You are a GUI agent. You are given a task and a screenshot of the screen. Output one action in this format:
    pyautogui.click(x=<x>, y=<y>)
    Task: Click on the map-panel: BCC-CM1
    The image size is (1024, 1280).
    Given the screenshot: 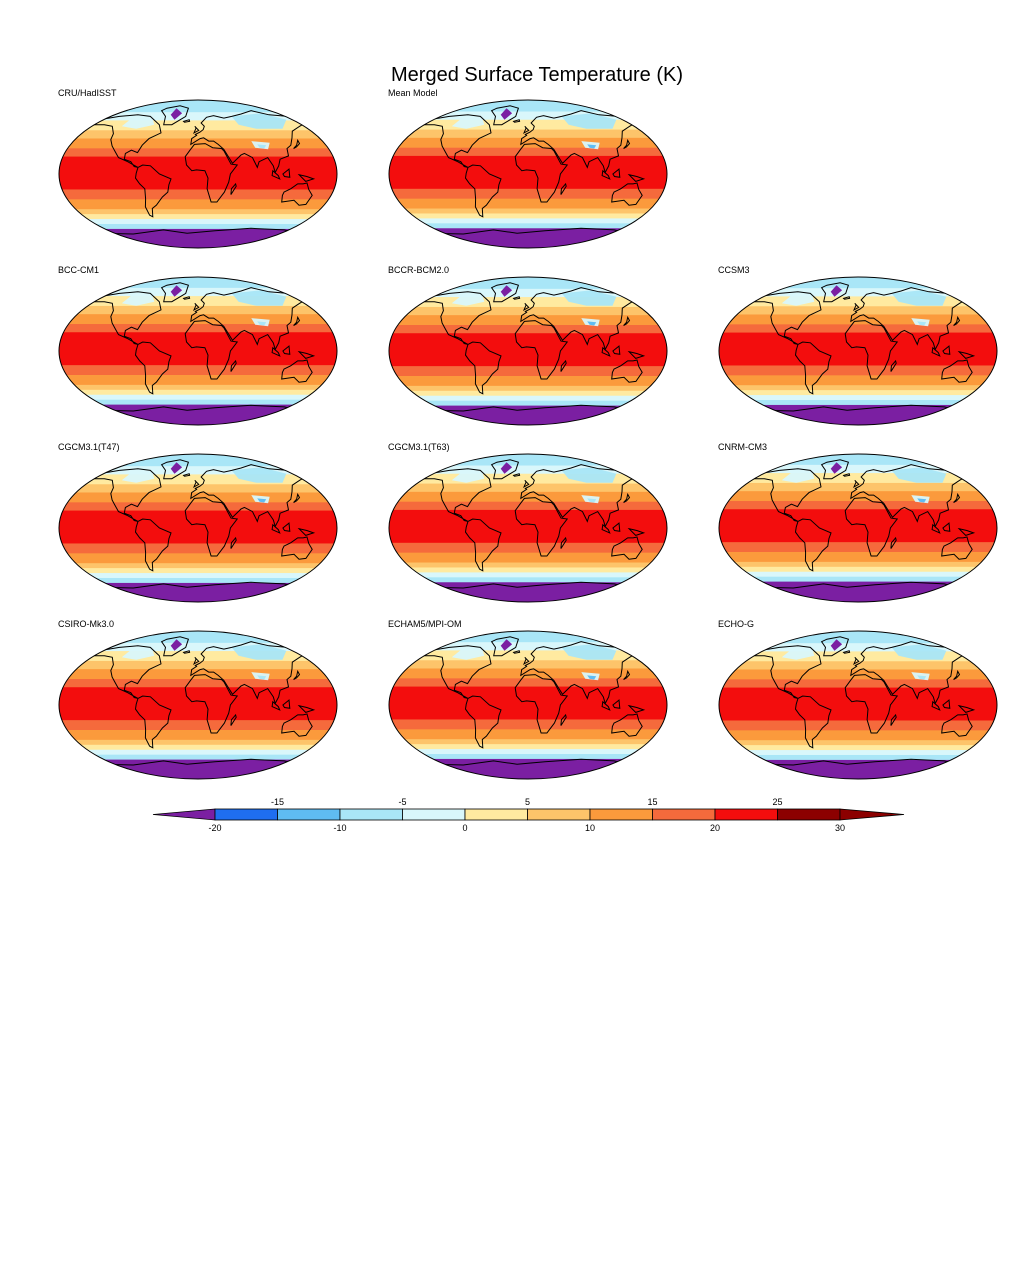 What is the action you would take?
    pyautogui.click(x=198, y=352)
    